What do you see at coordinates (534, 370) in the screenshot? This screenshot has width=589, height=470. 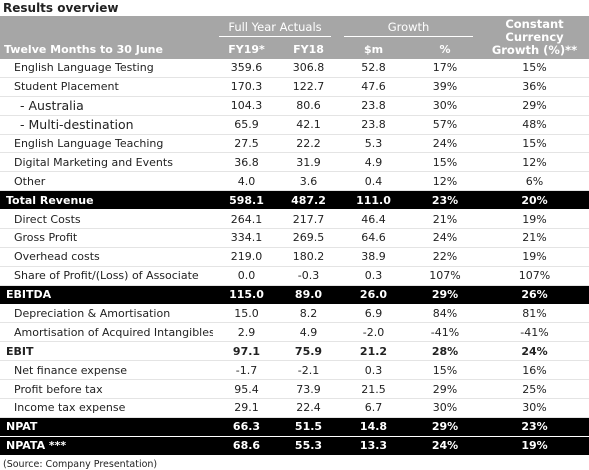 I see `cell: 16%` at bounding box center [534, 370].